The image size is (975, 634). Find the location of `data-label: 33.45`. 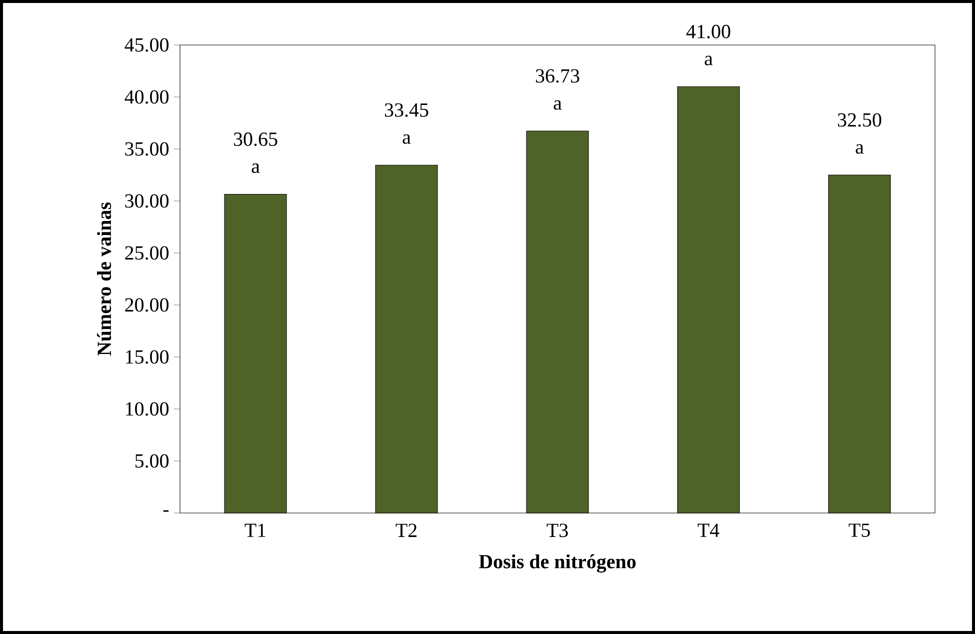

data-label: 33.45 is located at coordinates (406, 110).